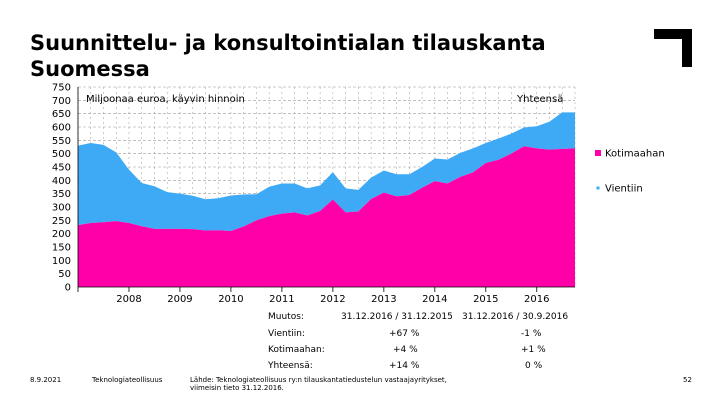 The width and height of the screenshot is (720, 405). I want to click on footer-source-line2: viimeisin tieto 31.12.2016., so click(237, 388).